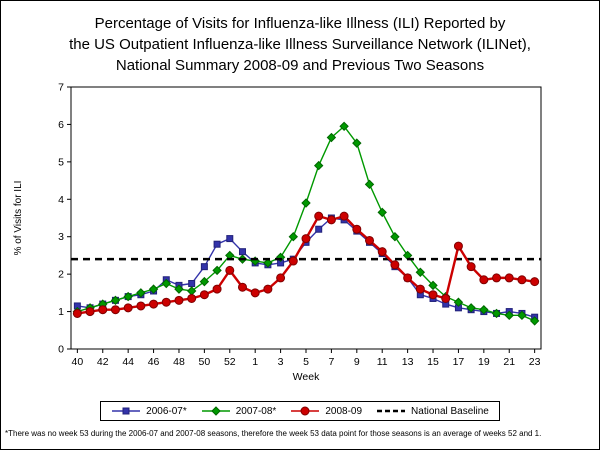  What do you see at coordinates (215, 411) in the screenshot?
I see `legend-swatch-diamond-icon` at bounding box center [215, 411].